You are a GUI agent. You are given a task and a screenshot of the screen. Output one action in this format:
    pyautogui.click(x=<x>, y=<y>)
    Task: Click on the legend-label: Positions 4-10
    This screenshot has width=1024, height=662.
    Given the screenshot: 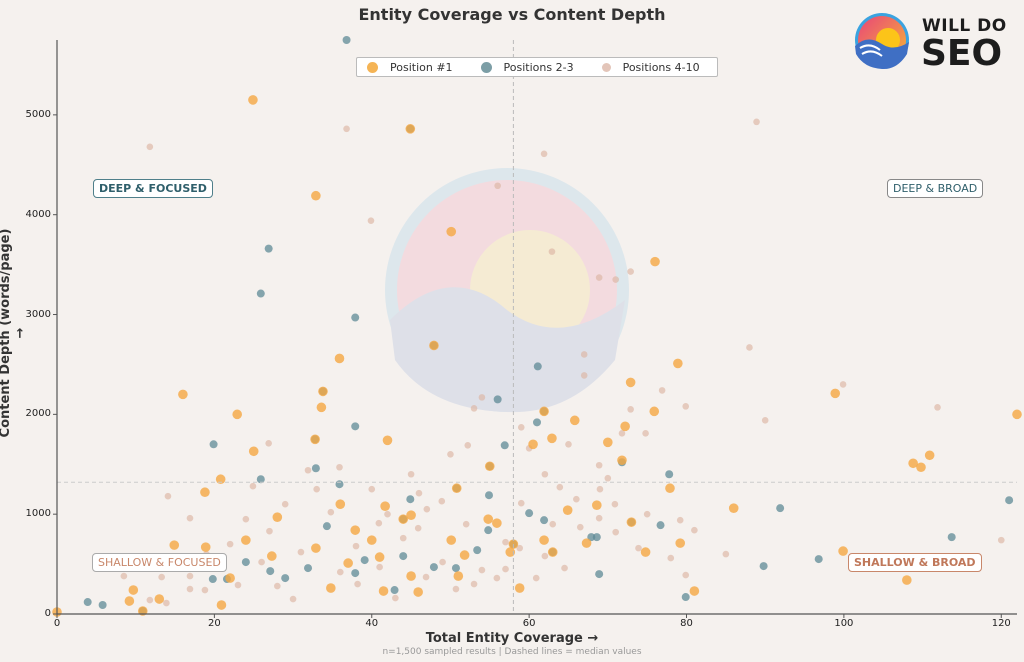 What is the action you would take?
    pyautogui.click(x=661, y=67)
    